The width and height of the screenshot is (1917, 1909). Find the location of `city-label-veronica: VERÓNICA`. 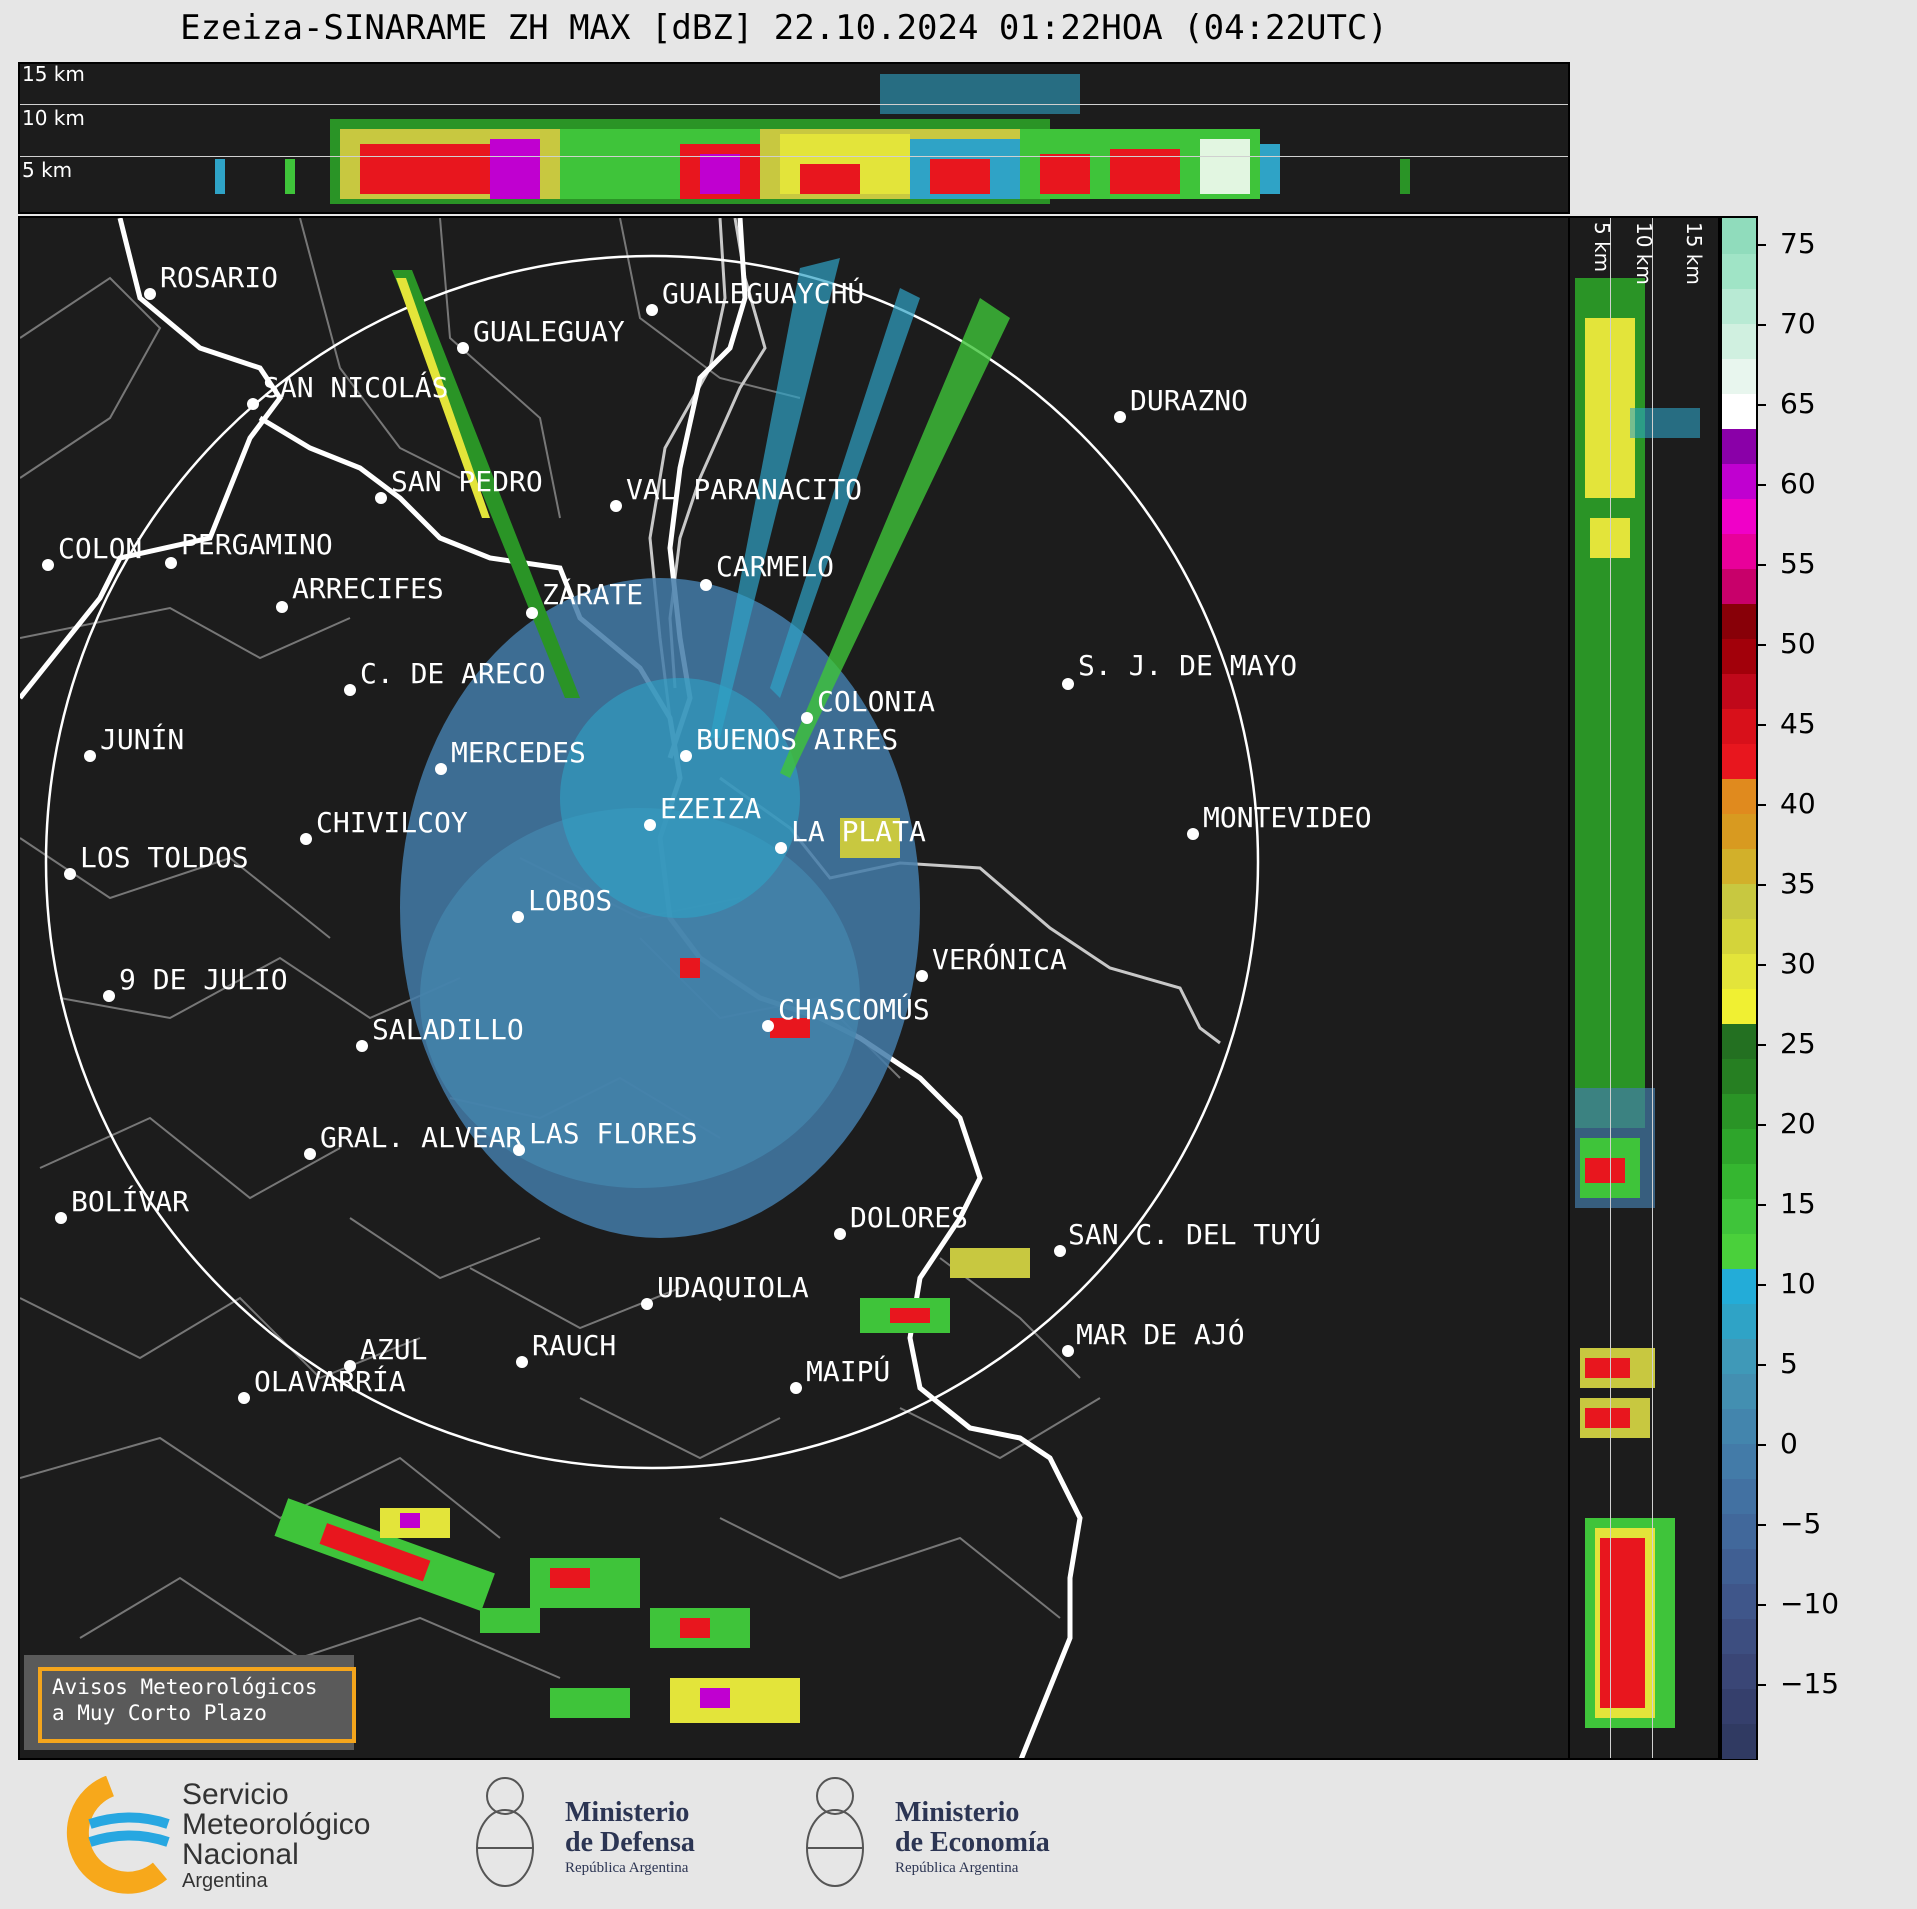

city-label-veronica: VERÓNICA is located at coordinates (999, 959).